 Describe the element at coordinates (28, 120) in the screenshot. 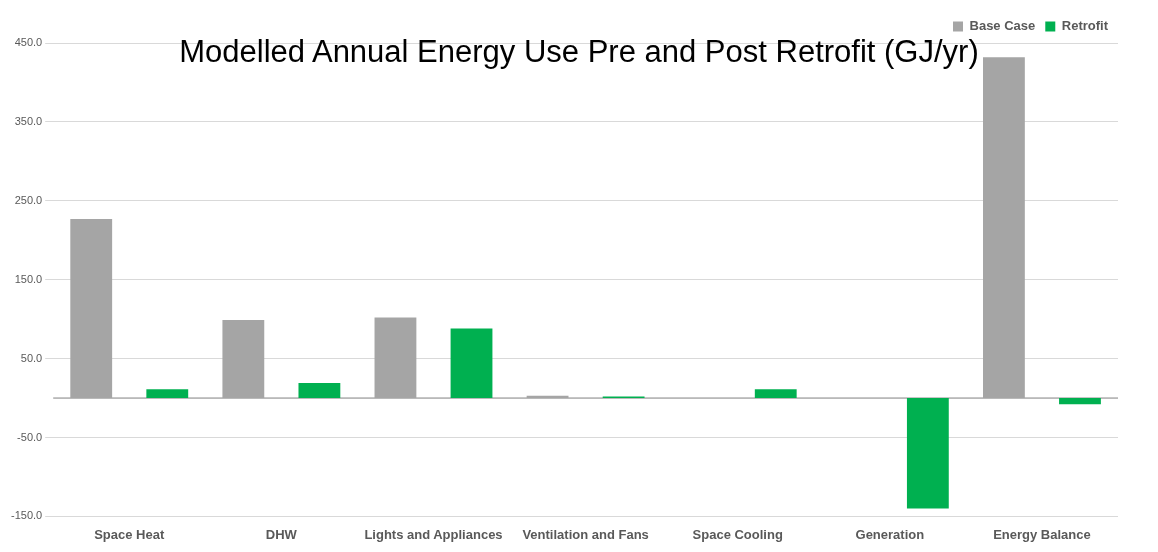

I see `y-tick-label: 350.0` at that location.